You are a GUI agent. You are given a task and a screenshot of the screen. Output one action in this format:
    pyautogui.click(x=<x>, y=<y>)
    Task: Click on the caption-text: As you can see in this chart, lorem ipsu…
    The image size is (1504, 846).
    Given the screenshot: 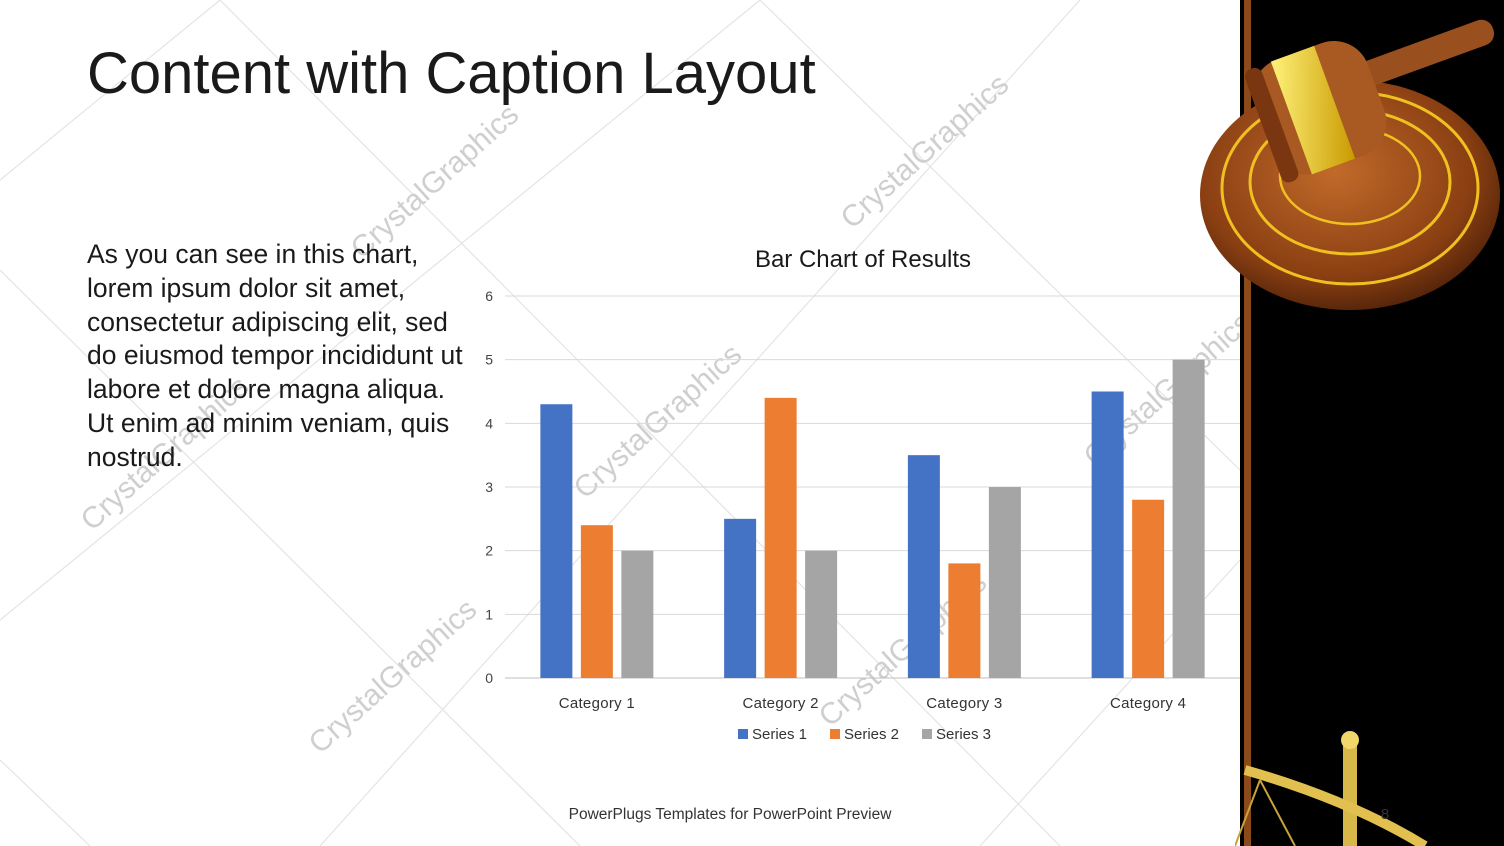 What is the action you would take?
    pyautogui.click(x=275, y=355)
    